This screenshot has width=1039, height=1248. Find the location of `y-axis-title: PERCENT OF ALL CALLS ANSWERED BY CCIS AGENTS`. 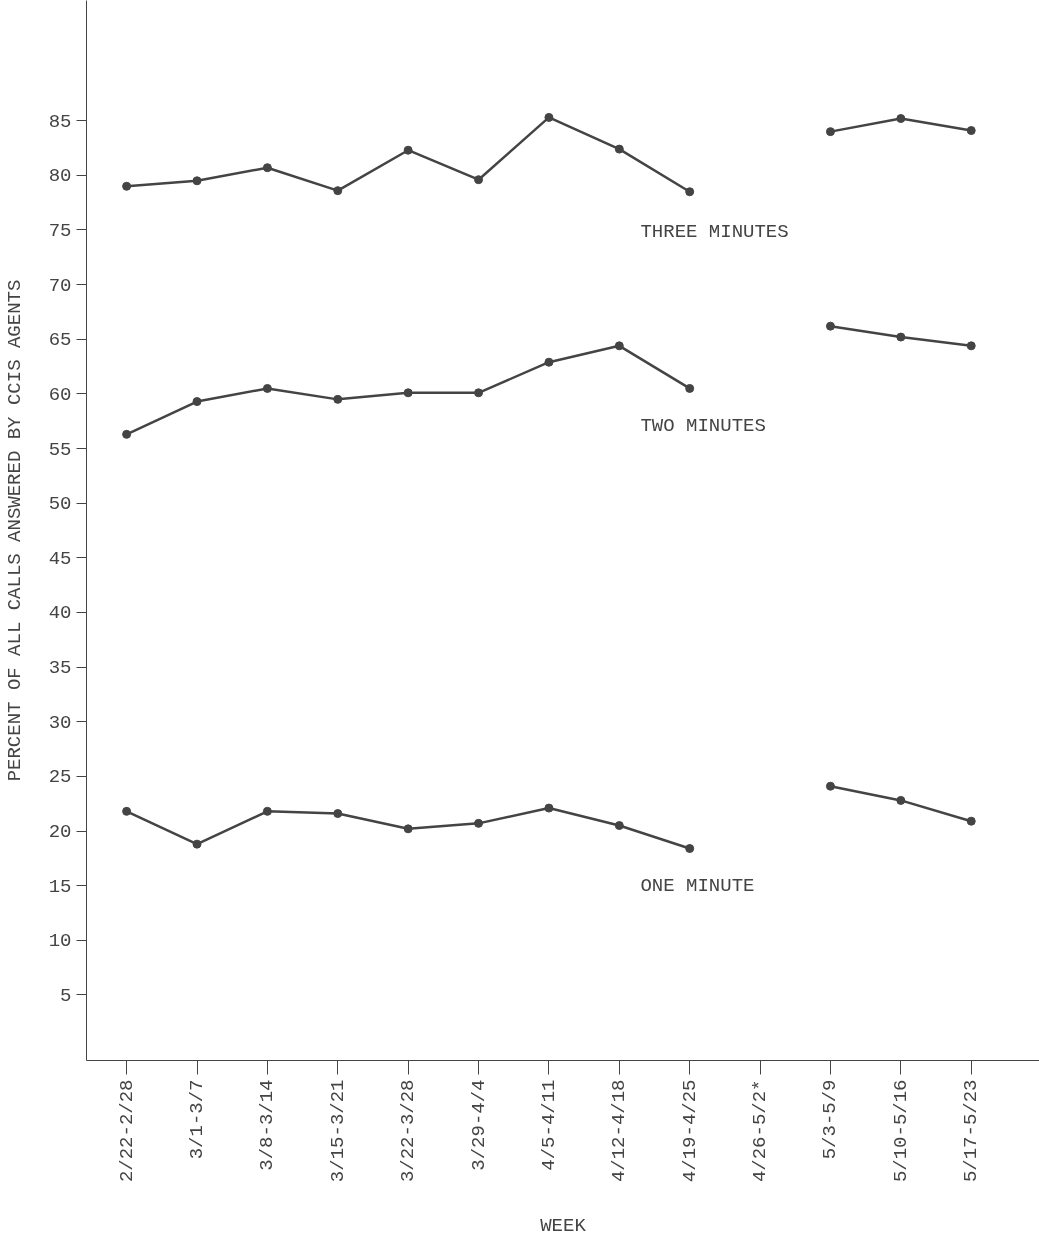

y-axis-title: PERCENT OF ALL CALLS ANSWERED BY CCIS AGENTS is located at coordinates (14, 530).